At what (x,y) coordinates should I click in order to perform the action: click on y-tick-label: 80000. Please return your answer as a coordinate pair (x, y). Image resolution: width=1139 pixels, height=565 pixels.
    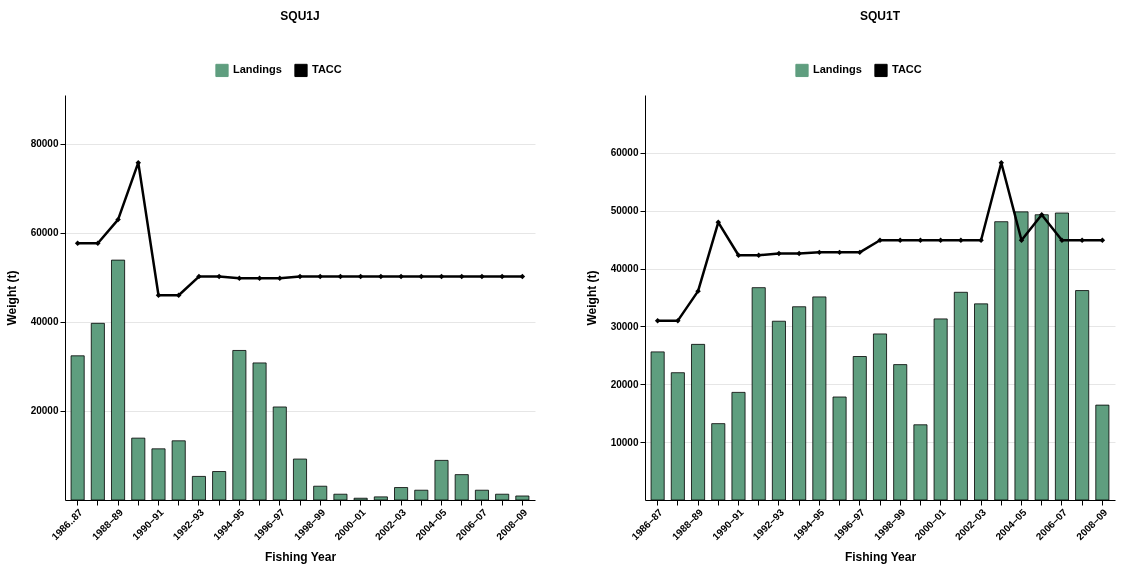
    Looking at the image, I should click on (44, 144).